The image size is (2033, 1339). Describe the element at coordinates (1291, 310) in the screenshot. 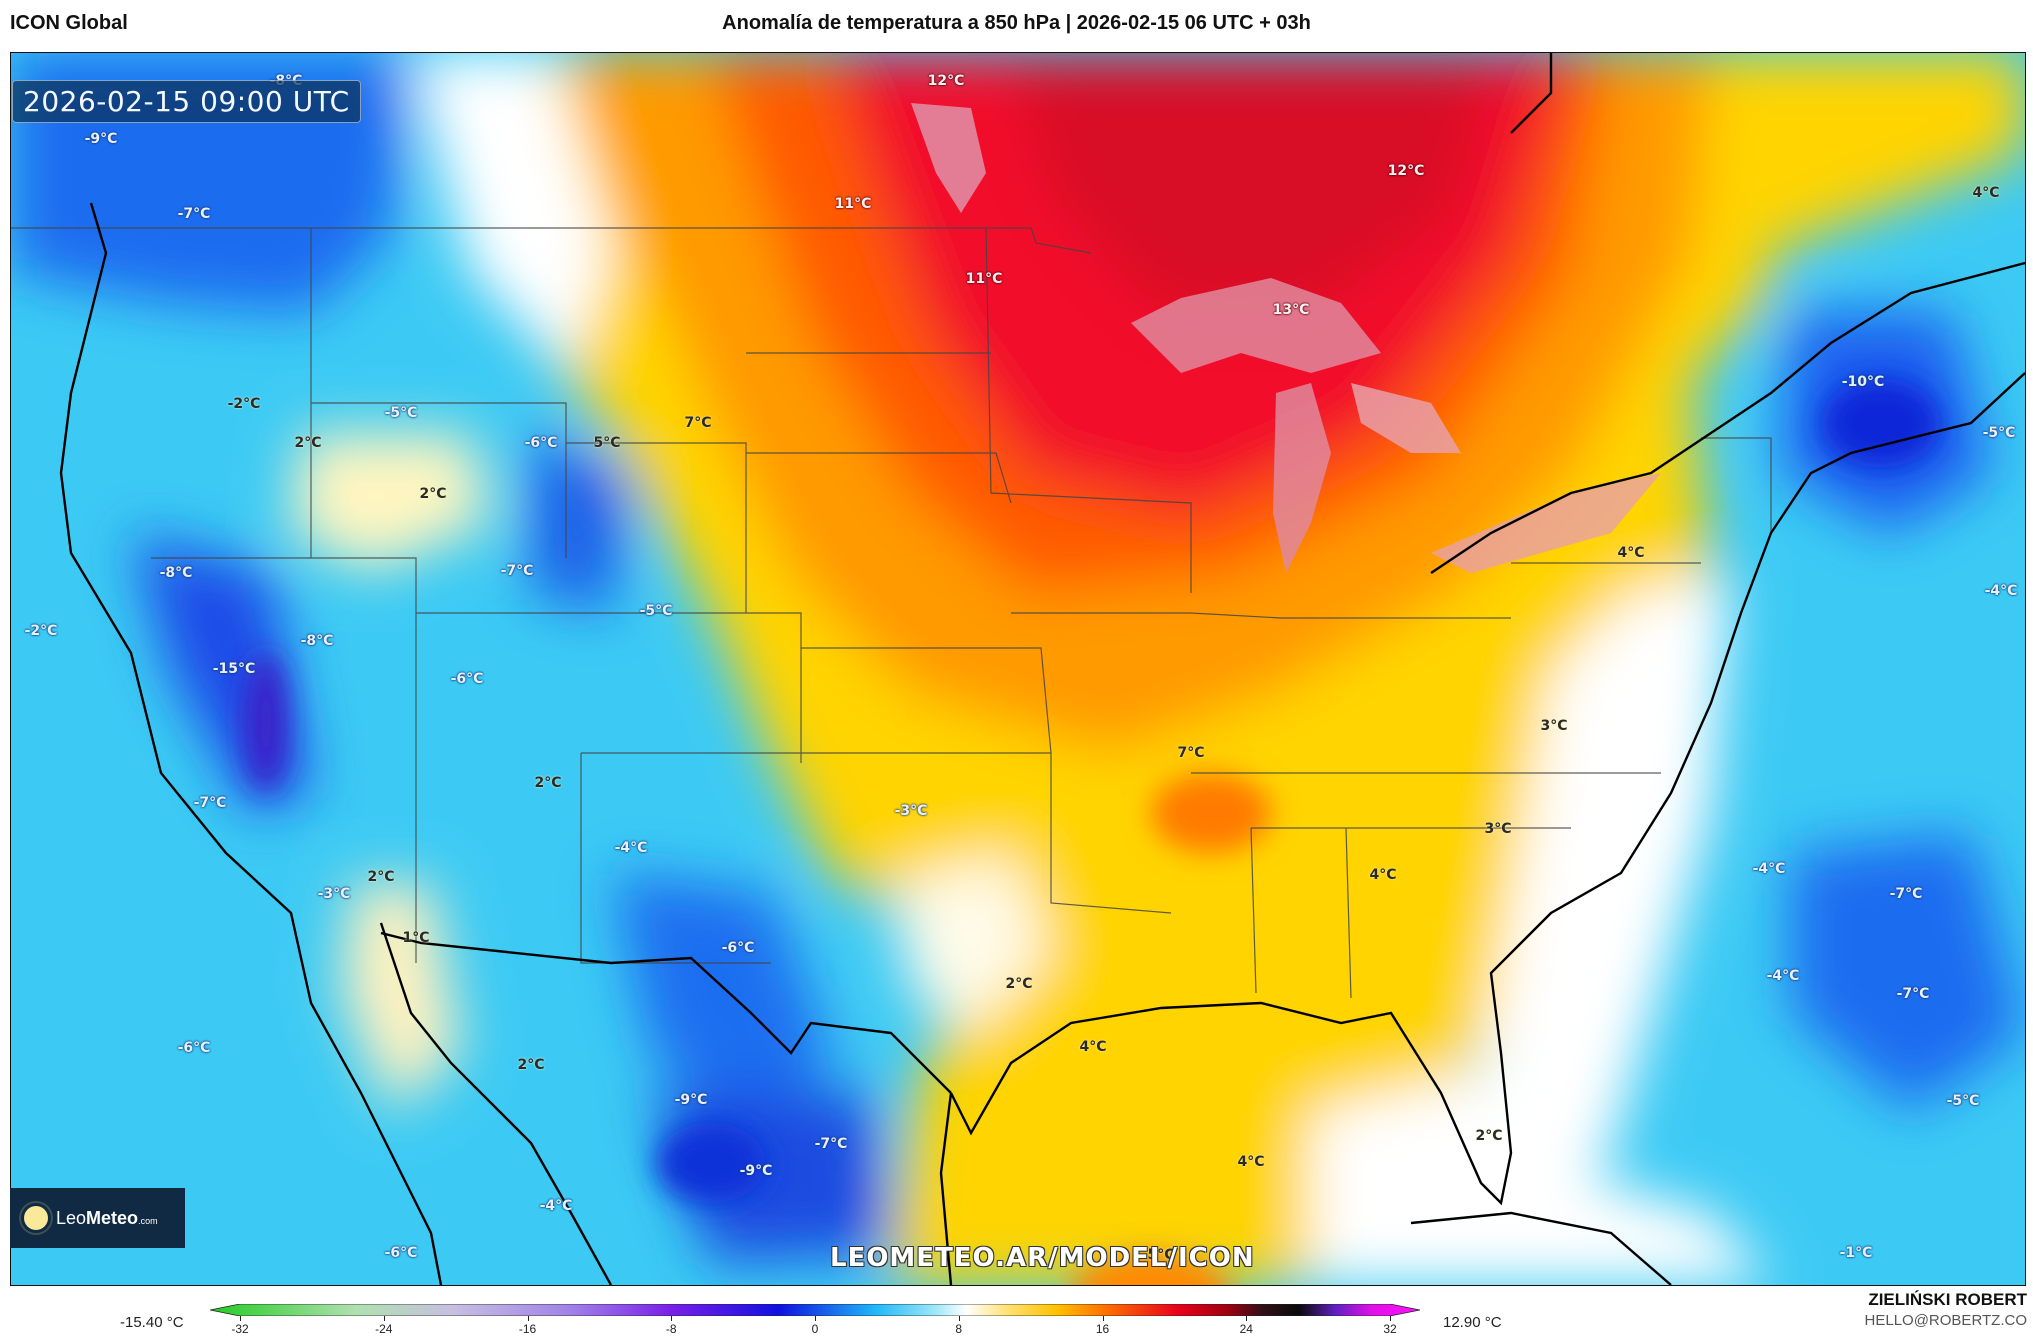

I see `temperature-label: 13°C` at that location.